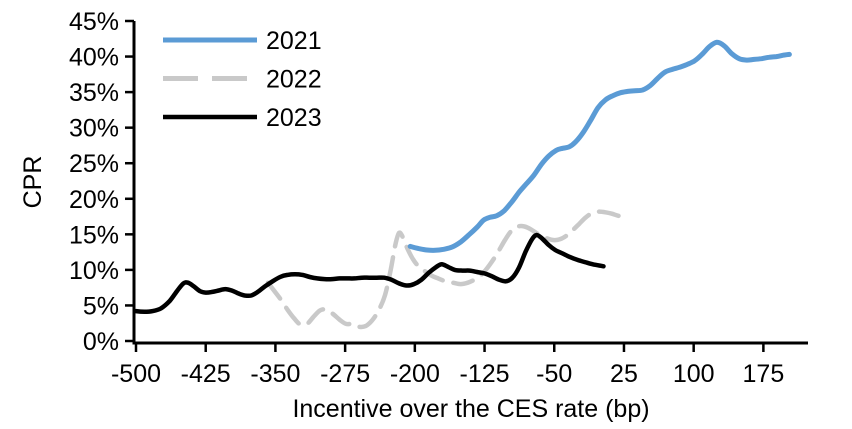 Image resolution: width=852 pixels, height=429 pixels. Describe the element at coordinates (206, 374) in the screenshot. I see `x-tick-label: -425` at that location.